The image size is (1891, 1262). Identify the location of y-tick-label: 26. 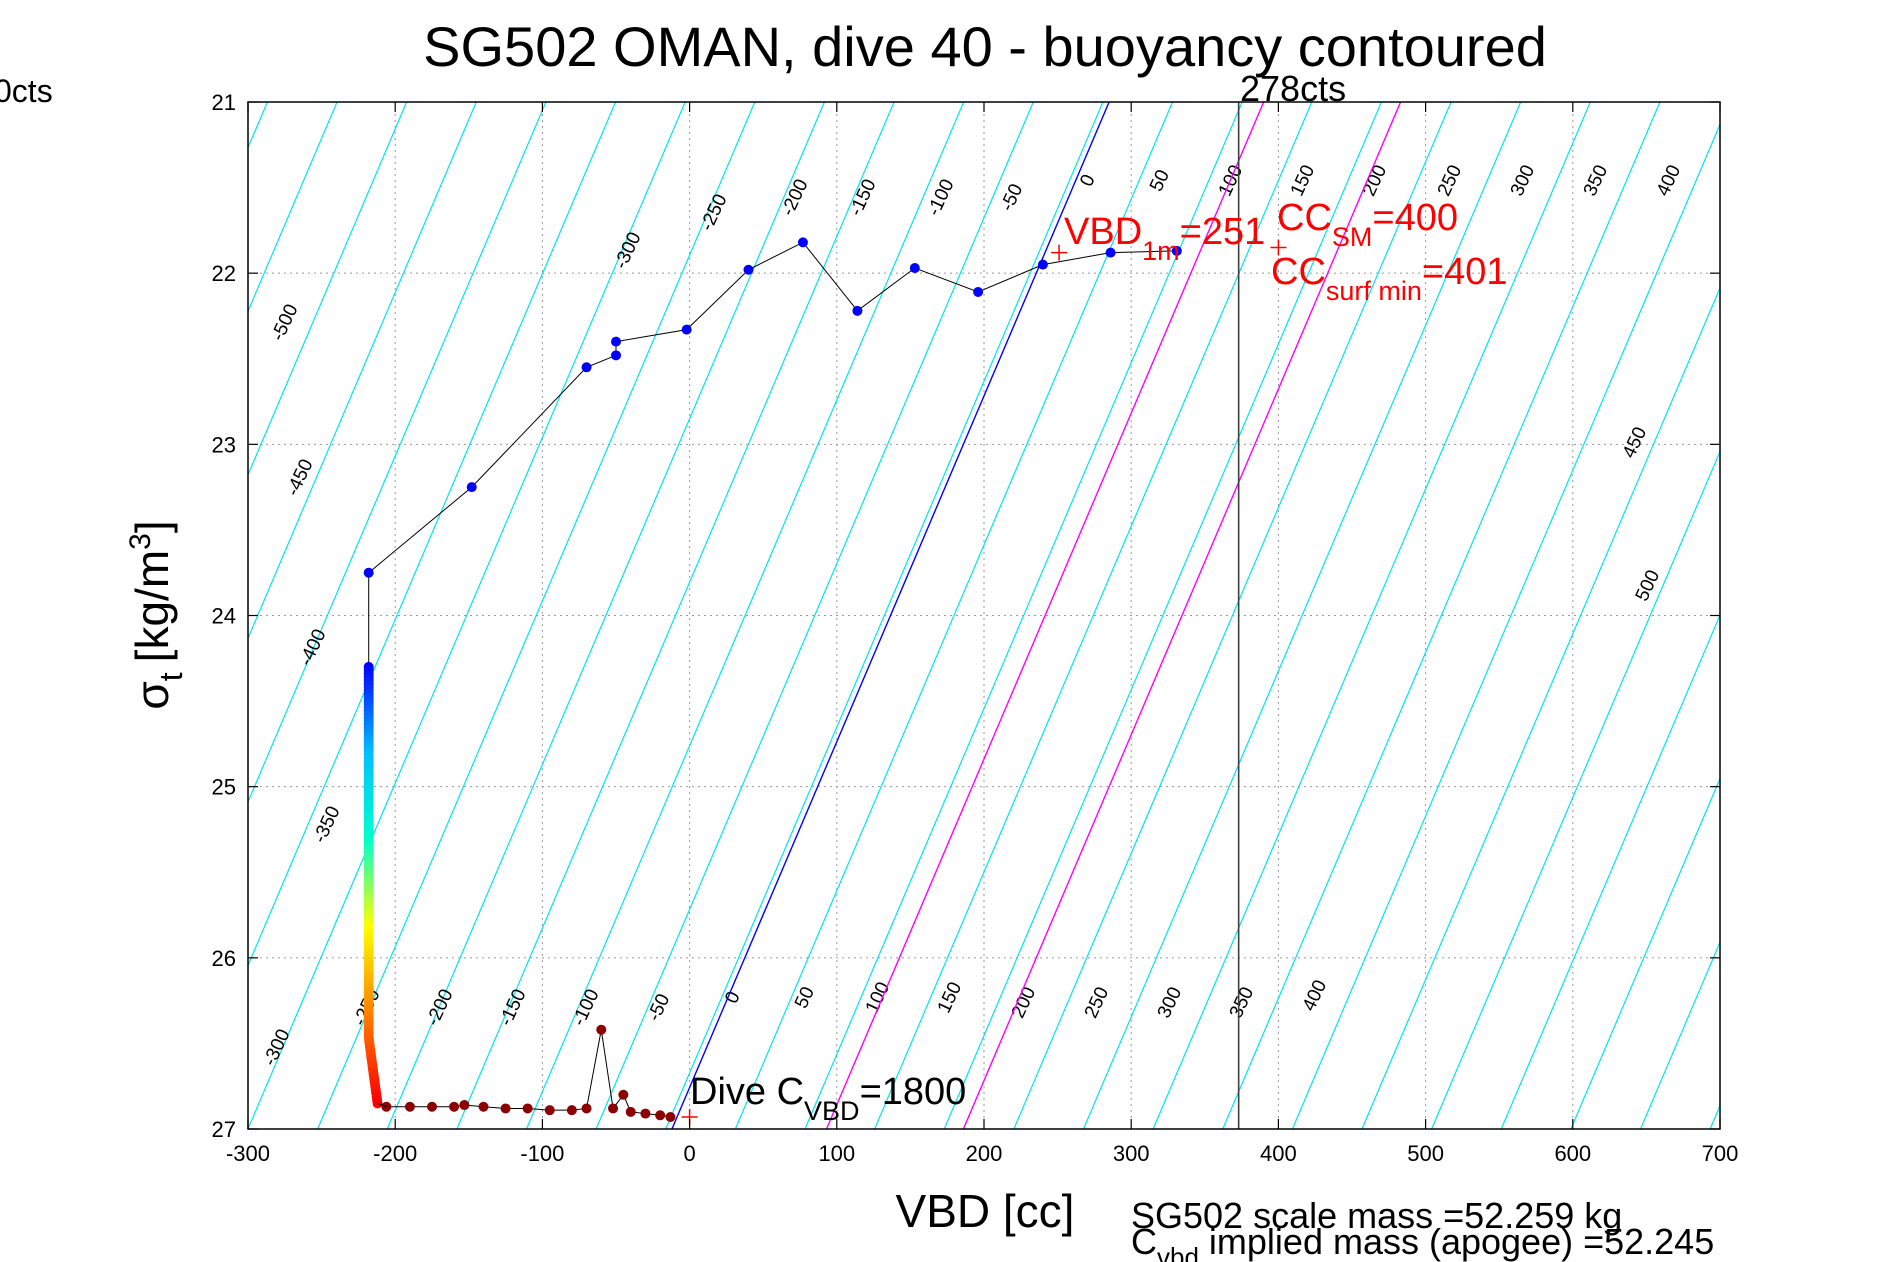
(224, 958).